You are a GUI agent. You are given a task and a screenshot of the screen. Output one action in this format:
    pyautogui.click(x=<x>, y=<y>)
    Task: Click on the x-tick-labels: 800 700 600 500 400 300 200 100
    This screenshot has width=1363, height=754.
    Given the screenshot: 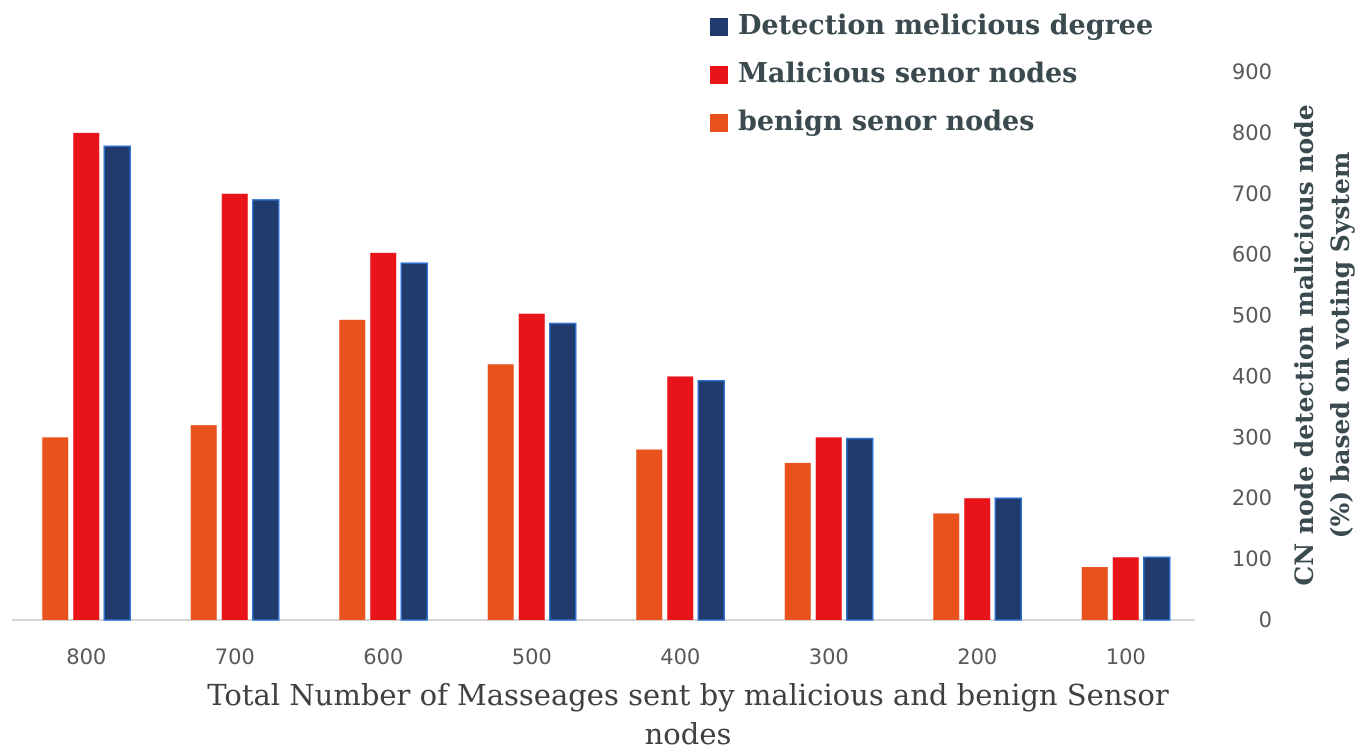 What is the action you would take?
    pyautogui.click(x=606, y=657)
    